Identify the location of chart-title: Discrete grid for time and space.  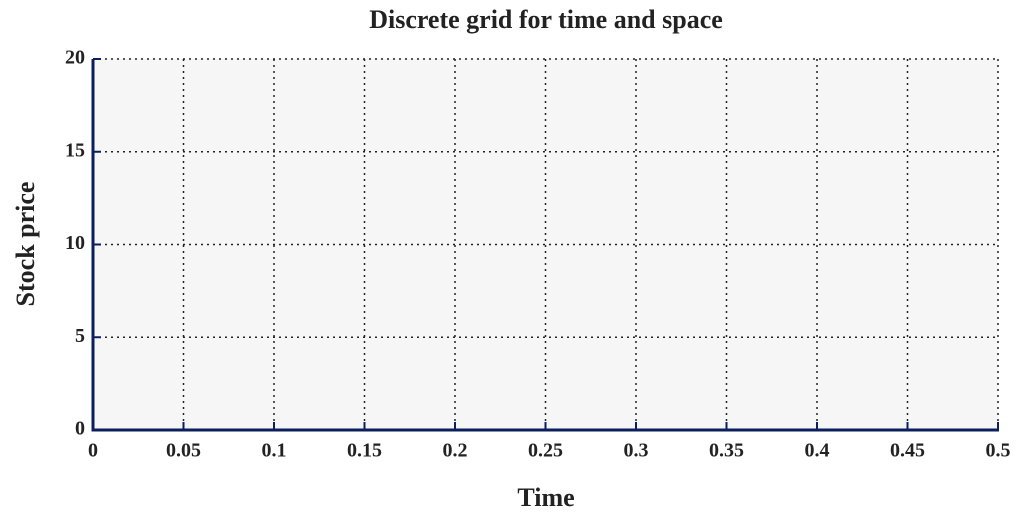
(546, 19).